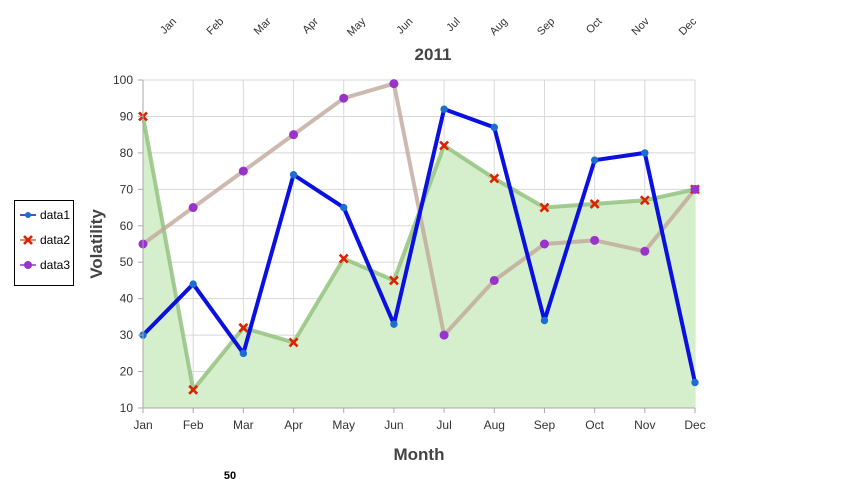  What do you see at coordinates (641, 26) in the screenshot?
I see `top-axis-tick-label: Nov` at bounding box center [641, 26].